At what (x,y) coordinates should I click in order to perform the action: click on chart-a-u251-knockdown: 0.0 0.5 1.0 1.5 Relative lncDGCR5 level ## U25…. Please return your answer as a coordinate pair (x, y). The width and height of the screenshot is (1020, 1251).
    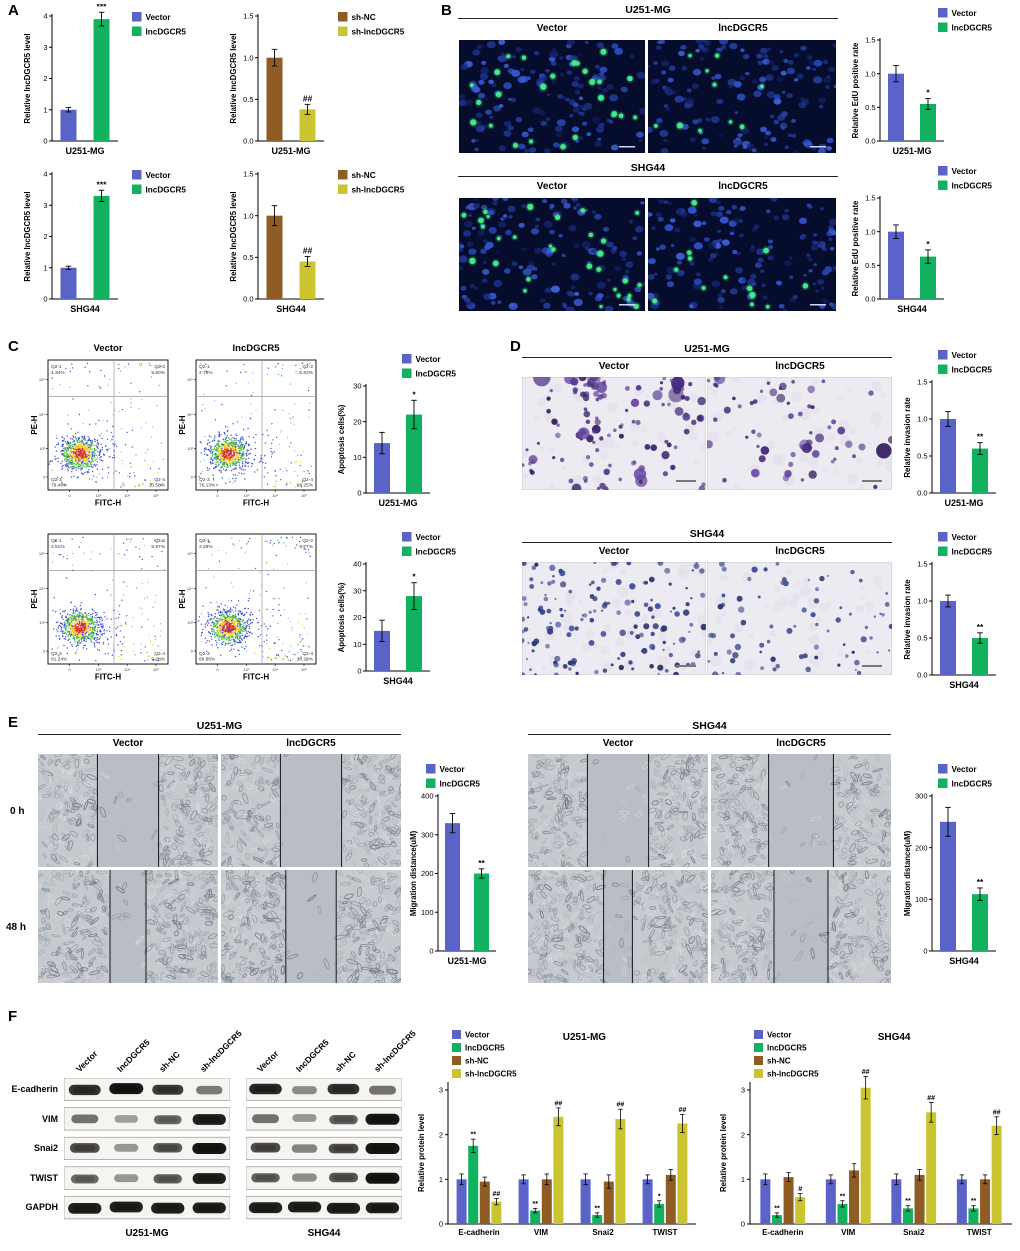
    Looking at the image, I should click on (327, 81).